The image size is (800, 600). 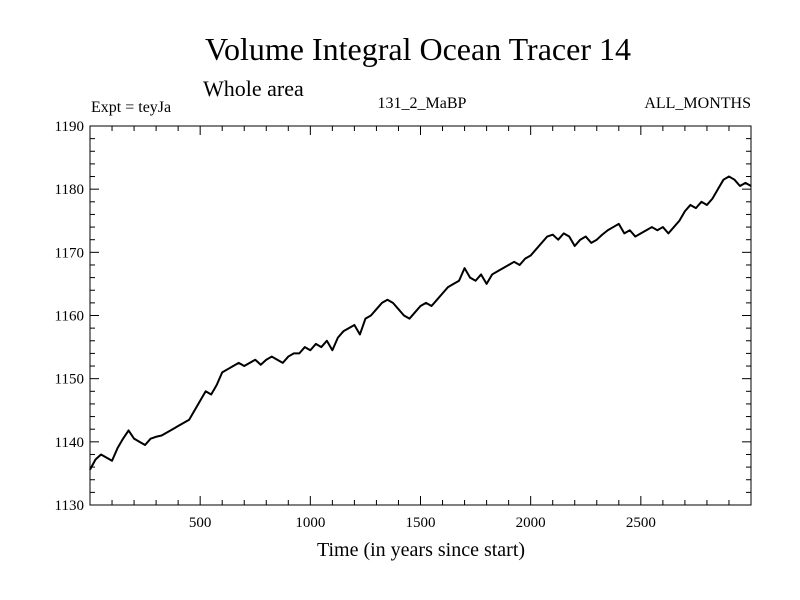 What do you see at coordinates (422, 103) in the screenshot?
I see `run-label: 131_2_MaBP` at bounding box center [422, 103].